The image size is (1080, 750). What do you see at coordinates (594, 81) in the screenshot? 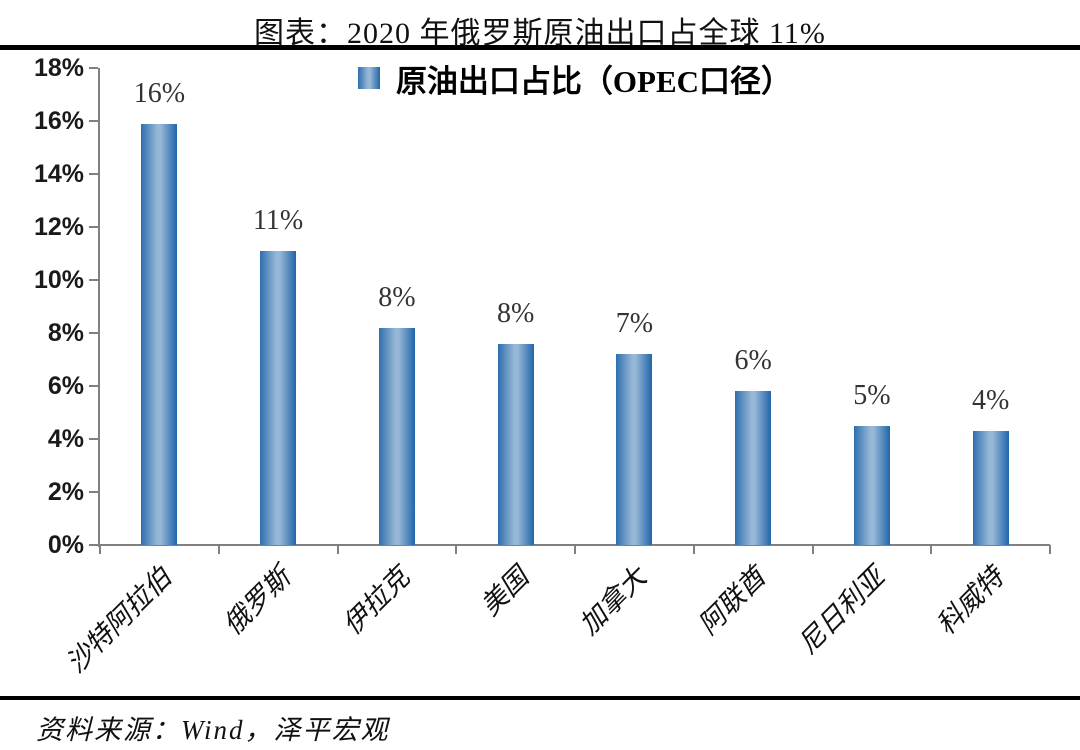
I see `legend-label: 原油出口占比（OPEC口径）` at bounding box center [594, 81].